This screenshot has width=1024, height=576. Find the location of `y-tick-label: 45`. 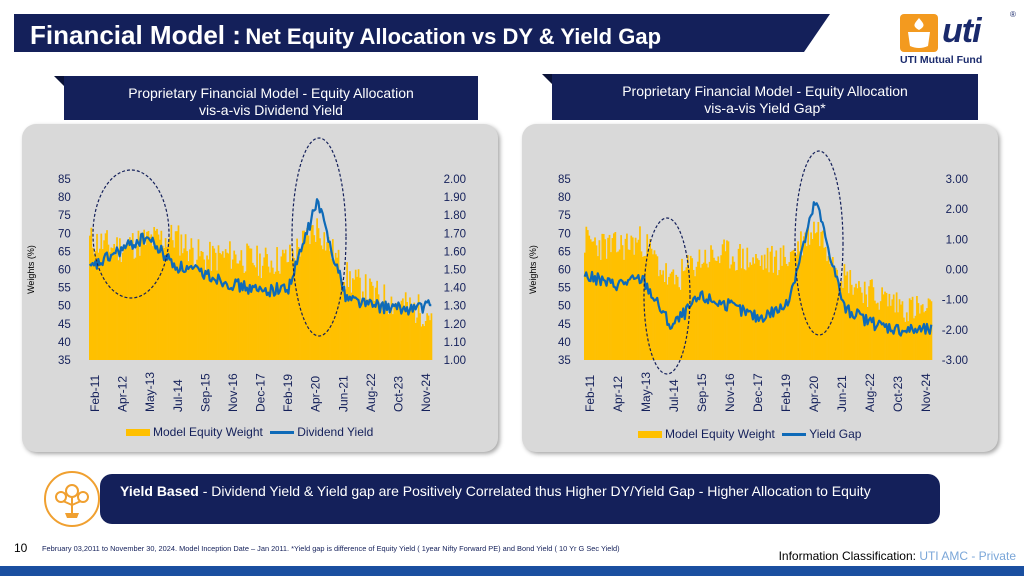

y-tick-label: 45 is located at coordinates (64, 325).